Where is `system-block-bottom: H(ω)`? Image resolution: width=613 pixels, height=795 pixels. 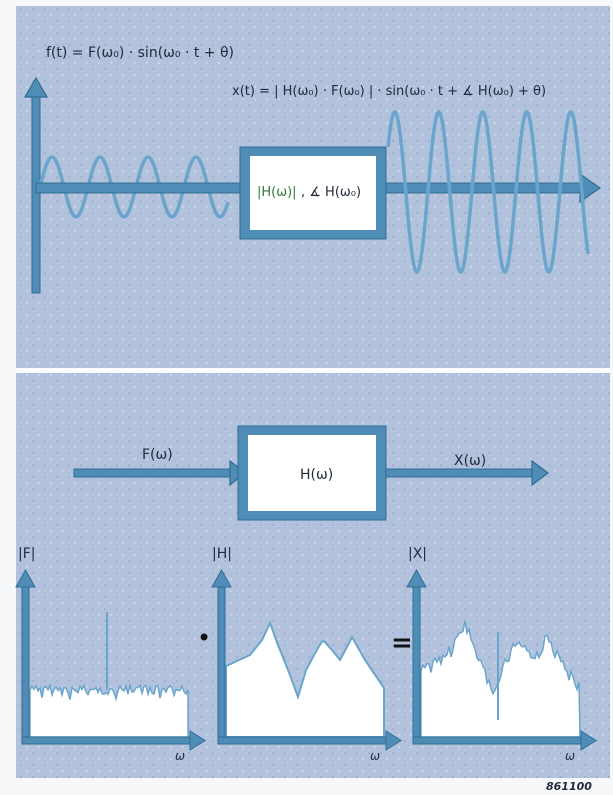
system-block-bottom: H(ω) is located at coordinates (312, 473).